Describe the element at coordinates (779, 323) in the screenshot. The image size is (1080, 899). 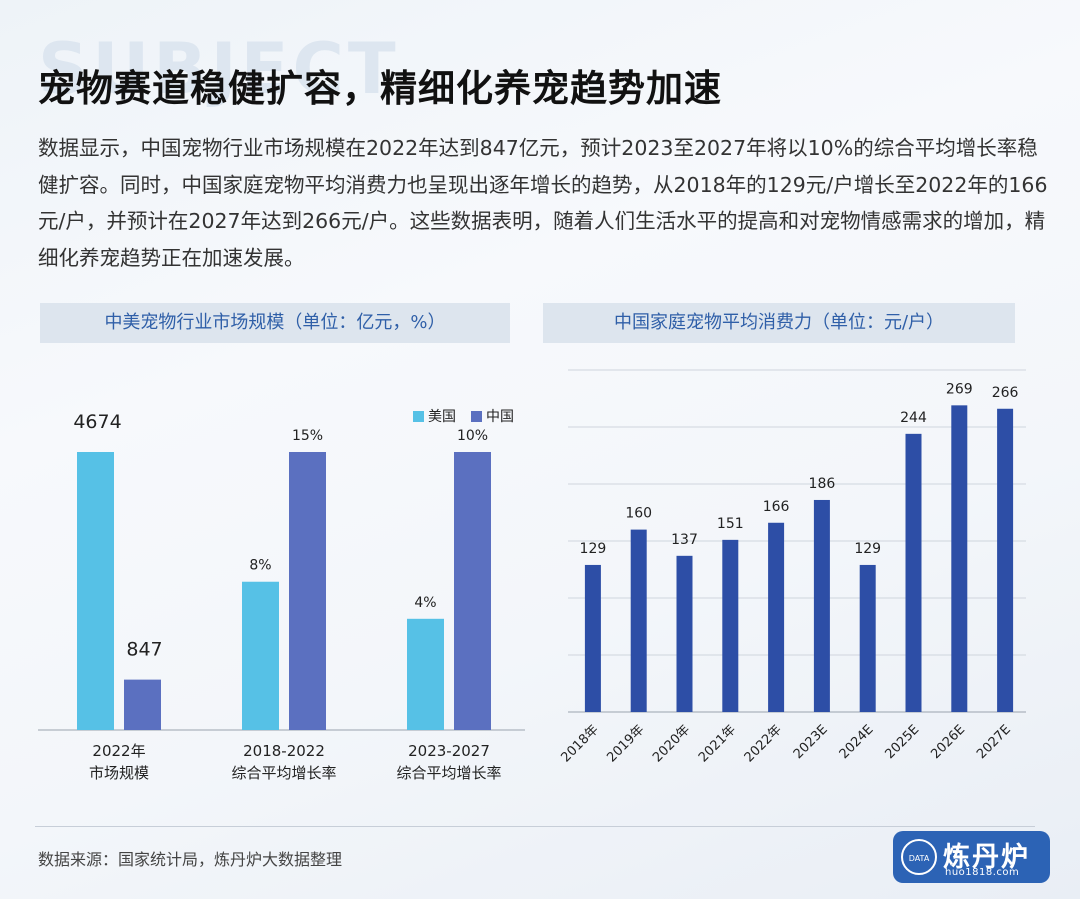
I see `right-chart-title: 中国家庭宠物平均消费力（单位：元/户）` at that location.